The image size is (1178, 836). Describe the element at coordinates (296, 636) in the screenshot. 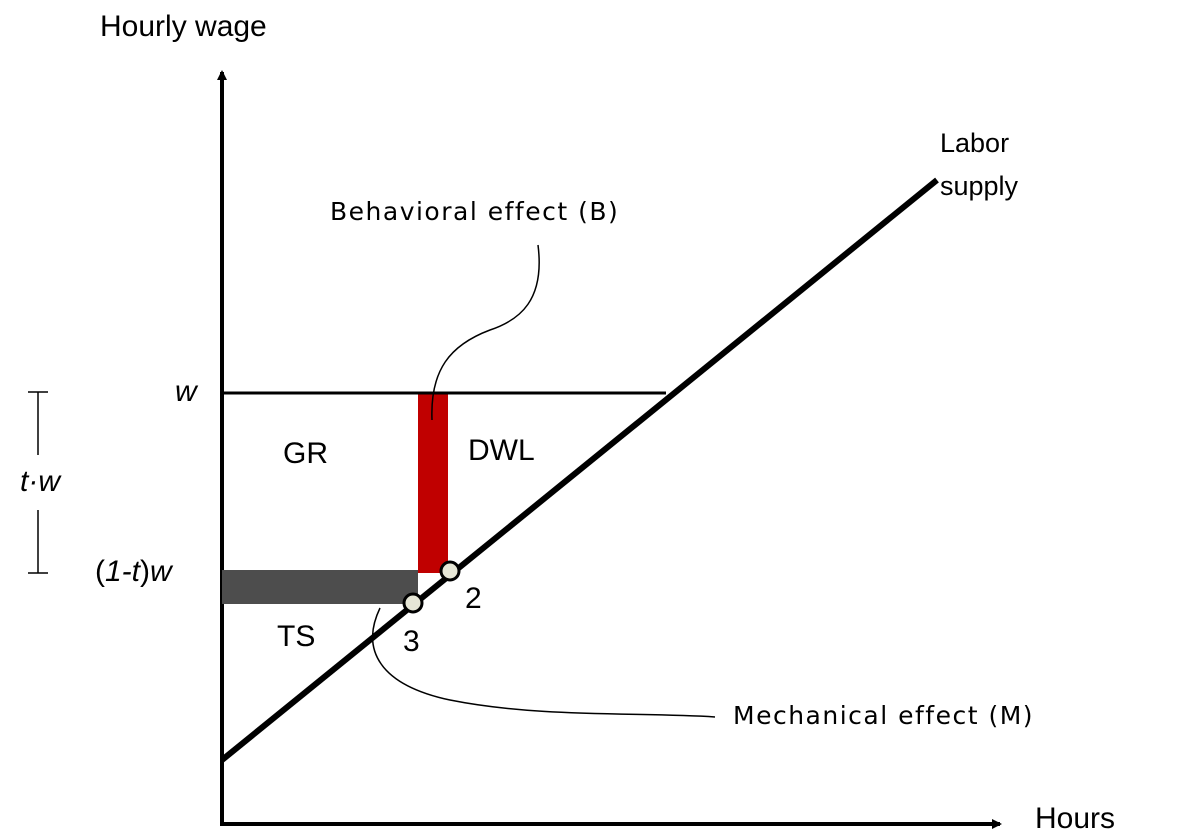

I see `region-label: TS` at that location.